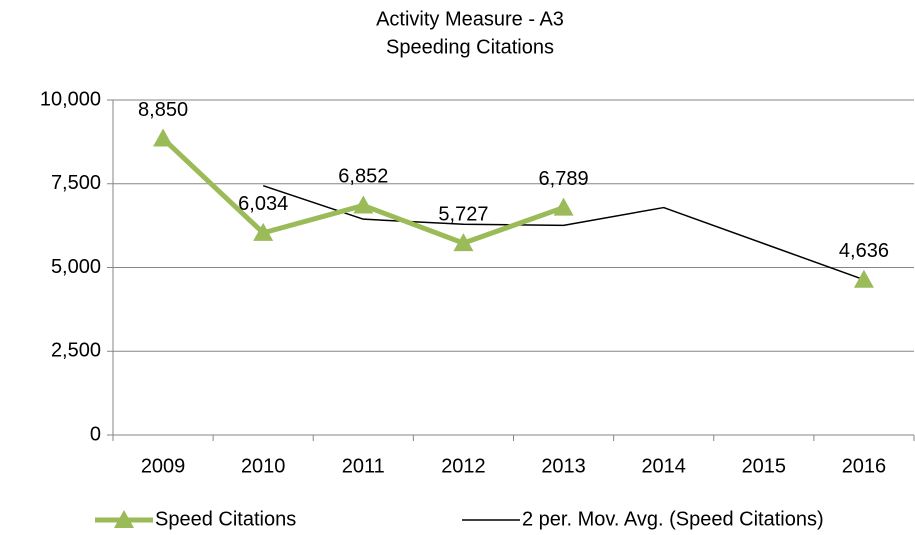 The height and width of the screenshot is (535, 915). I want to click on data-label: 4,636, so click(864, 251).